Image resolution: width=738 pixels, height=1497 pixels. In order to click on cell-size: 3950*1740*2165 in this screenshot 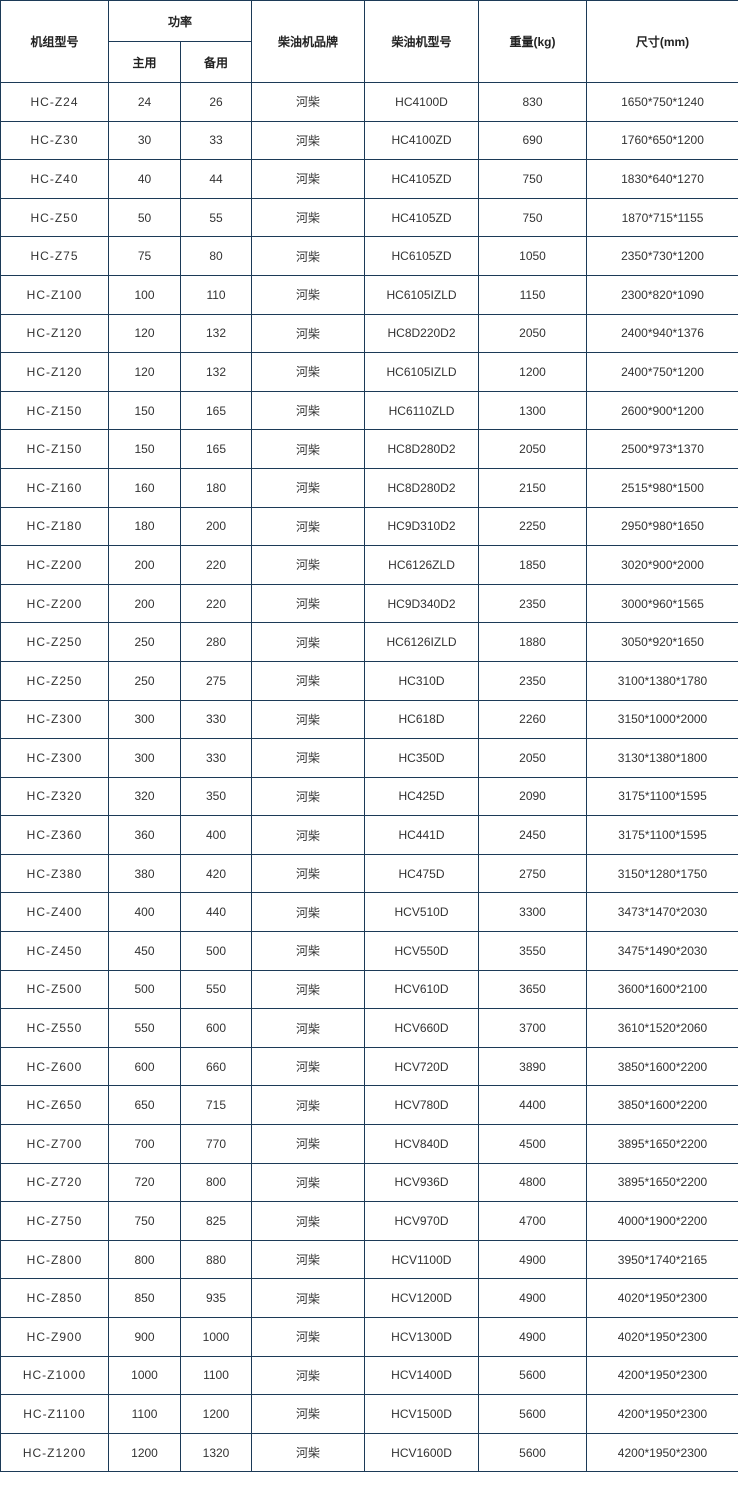, I will do `click(662, 1259)`.